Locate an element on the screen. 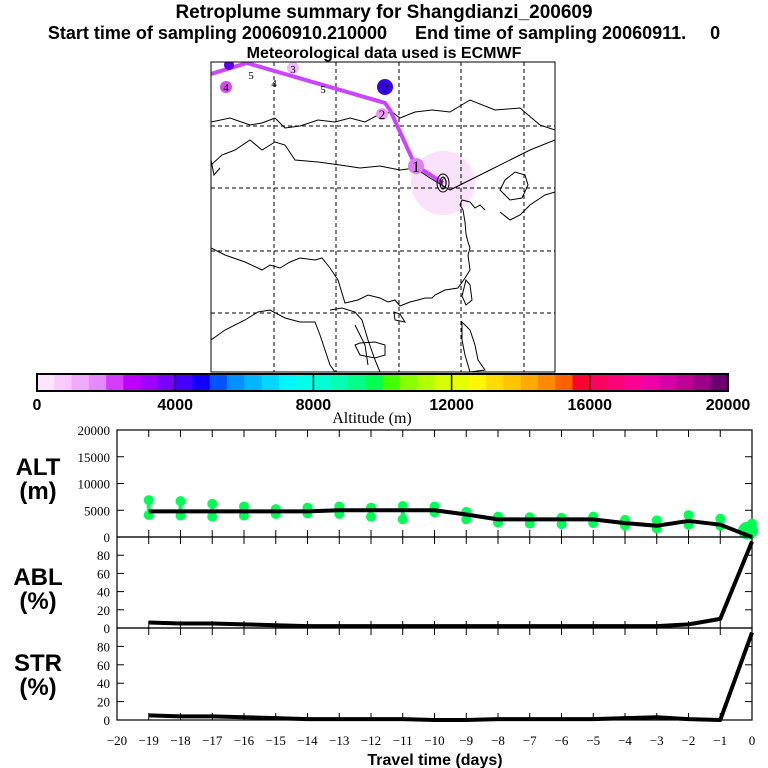 Image resolution: width=768 pixels, height=768 pixels. str-ylabel: STR (%) is located at coordinates (38, 675).